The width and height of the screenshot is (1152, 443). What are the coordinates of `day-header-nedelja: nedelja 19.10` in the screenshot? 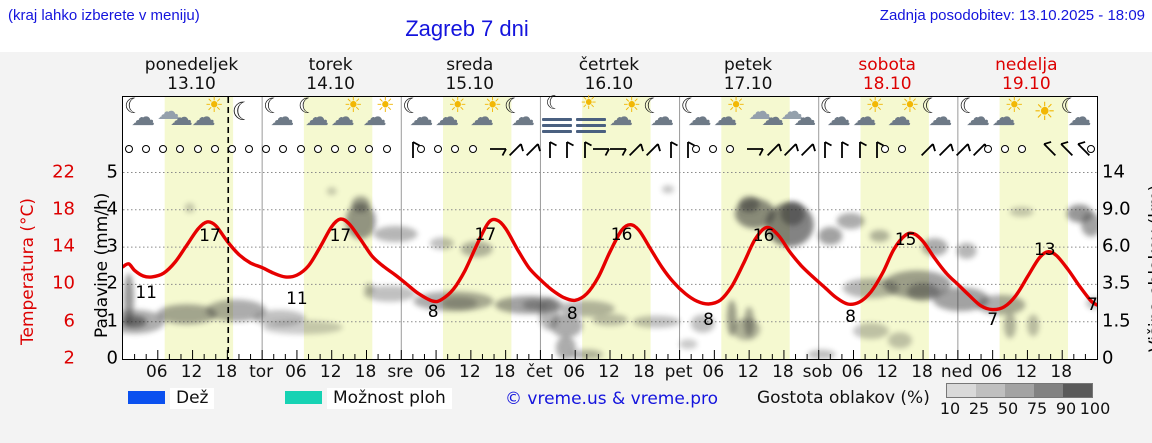 It's located at (1026, 75).